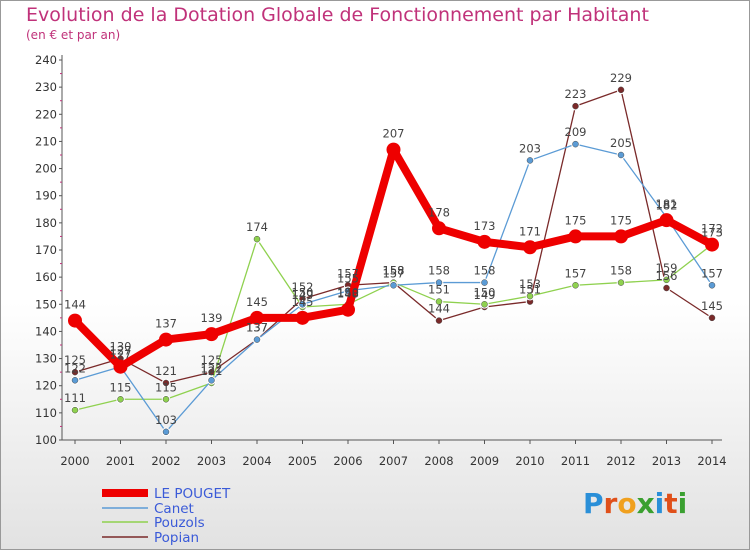 The width and height of the screenshot is (750, 550). I want to click on data-label: 181, so click(667, 204).